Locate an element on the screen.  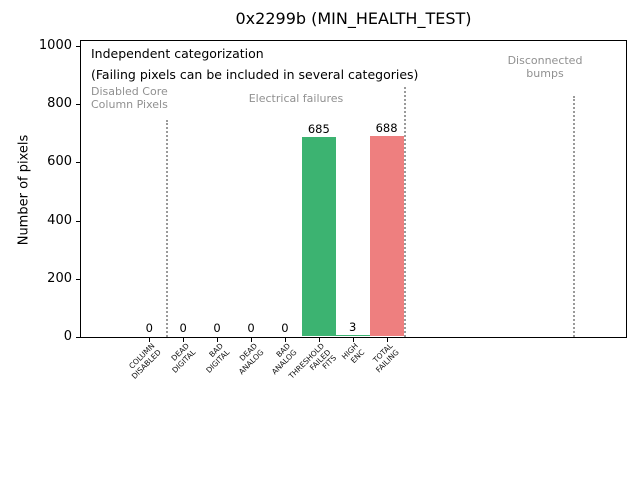
x-axis-tick-label: DEAD DIGITAL is located at coordinates (183, 358).